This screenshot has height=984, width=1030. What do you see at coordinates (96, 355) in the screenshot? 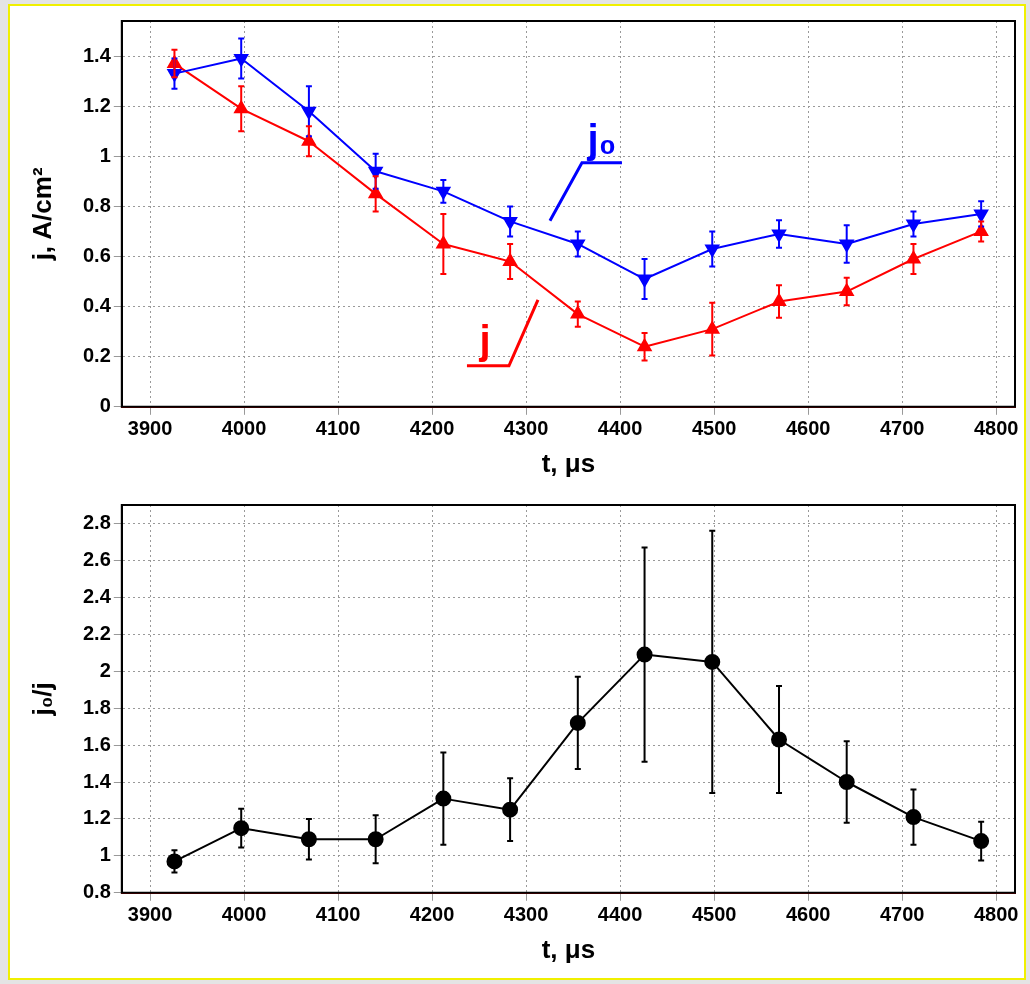
I see `y-tick-label: 0.2` at bounding box center [96, 355].